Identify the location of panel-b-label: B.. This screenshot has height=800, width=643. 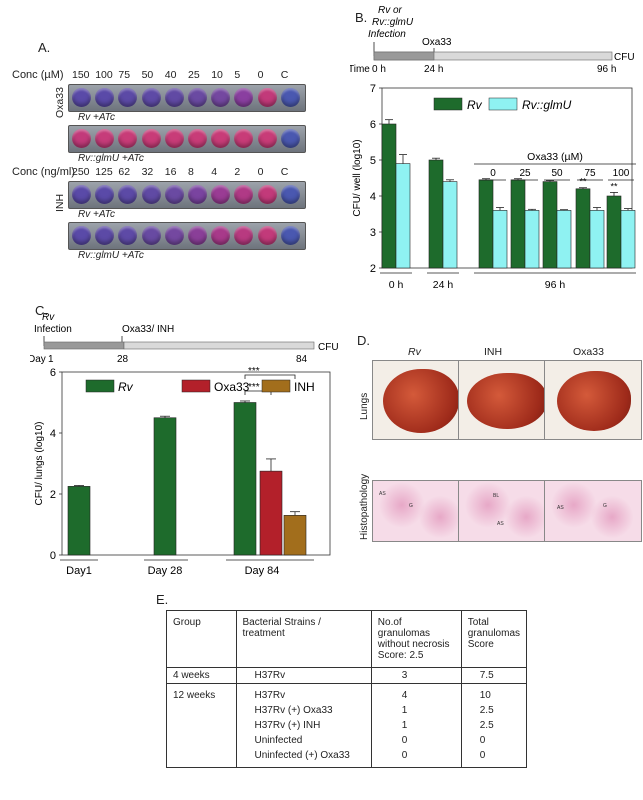
(361, 17).